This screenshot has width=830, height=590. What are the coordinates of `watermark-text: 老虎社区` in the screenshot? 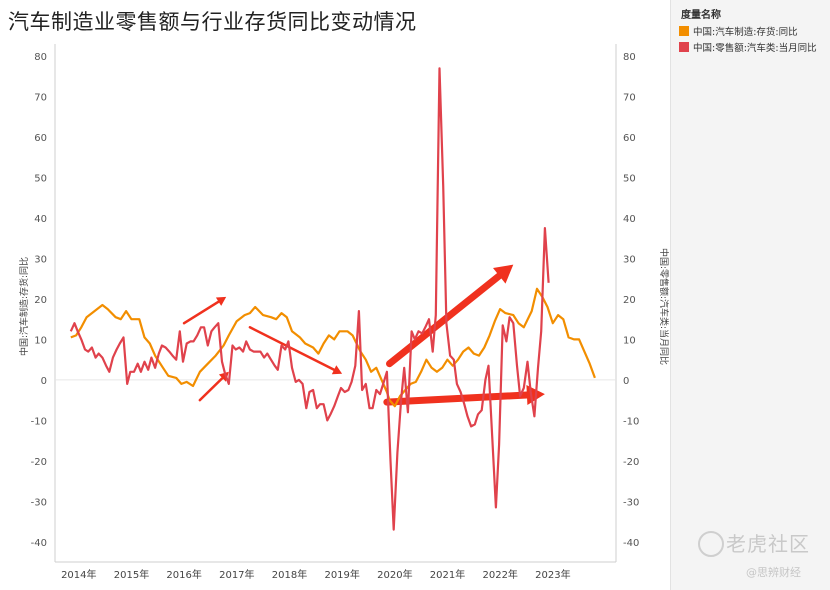 It's located at (768, 544).